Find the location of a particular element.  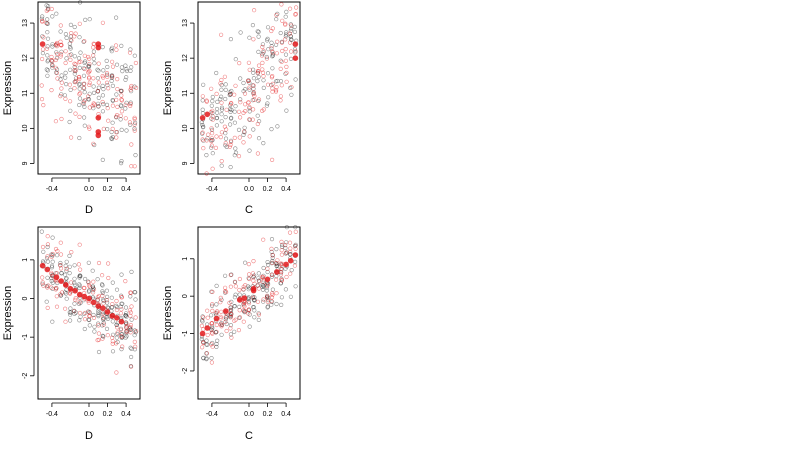

x-tick-label: 0.4 is located at coordinates (286, 189).